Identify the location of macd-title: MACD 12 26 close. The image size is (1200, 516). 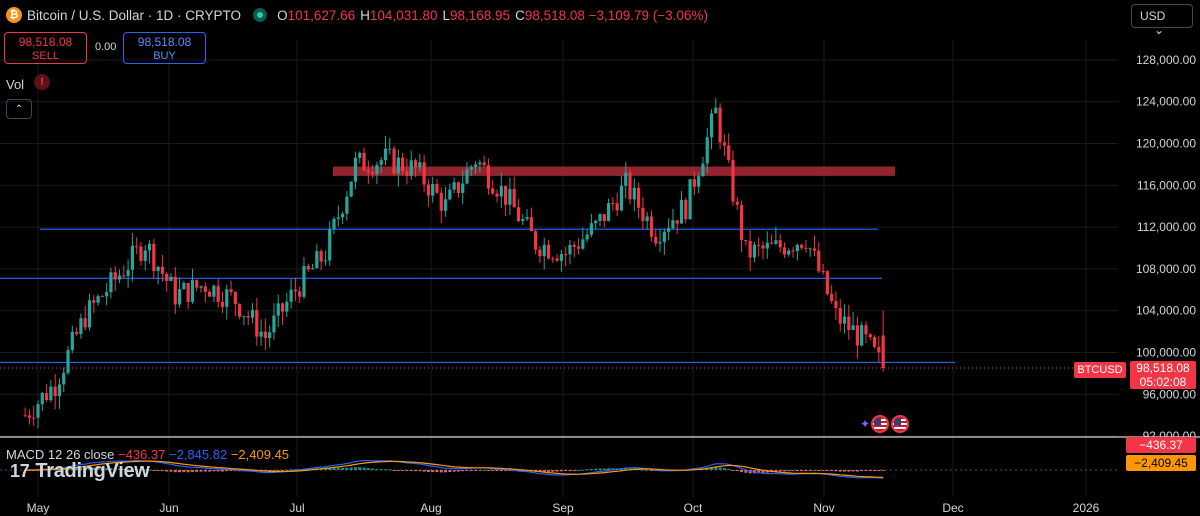
(60, 454).